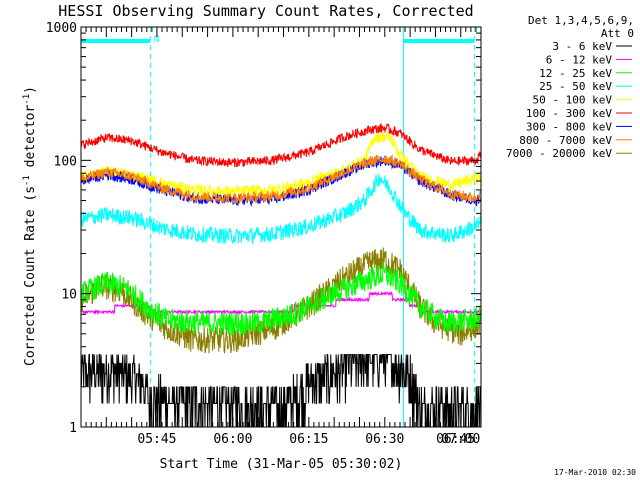 This screenshot has width=640, height=480. Describe the element at coordinates (575, 73) in the screenshot. I see `legend-entry-label: 12 - 25 keV` at that location.